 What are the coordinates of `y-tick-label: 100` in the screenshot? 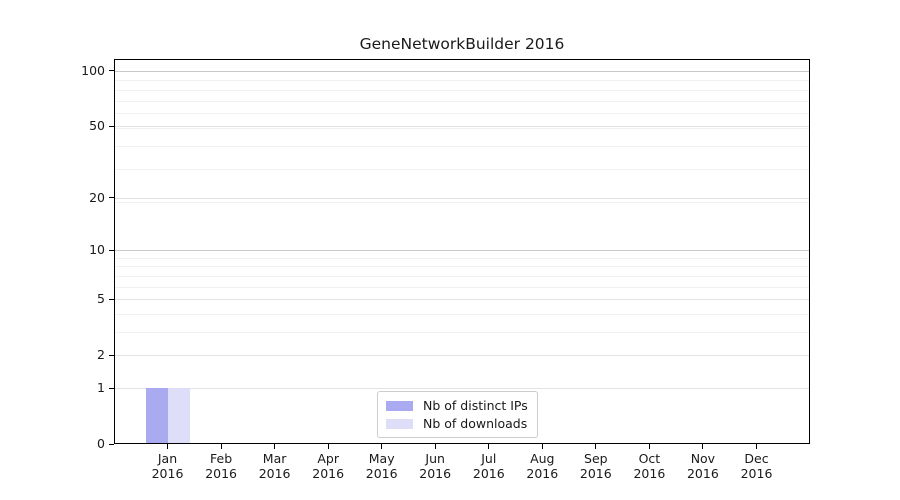 It's located at (93, 70).